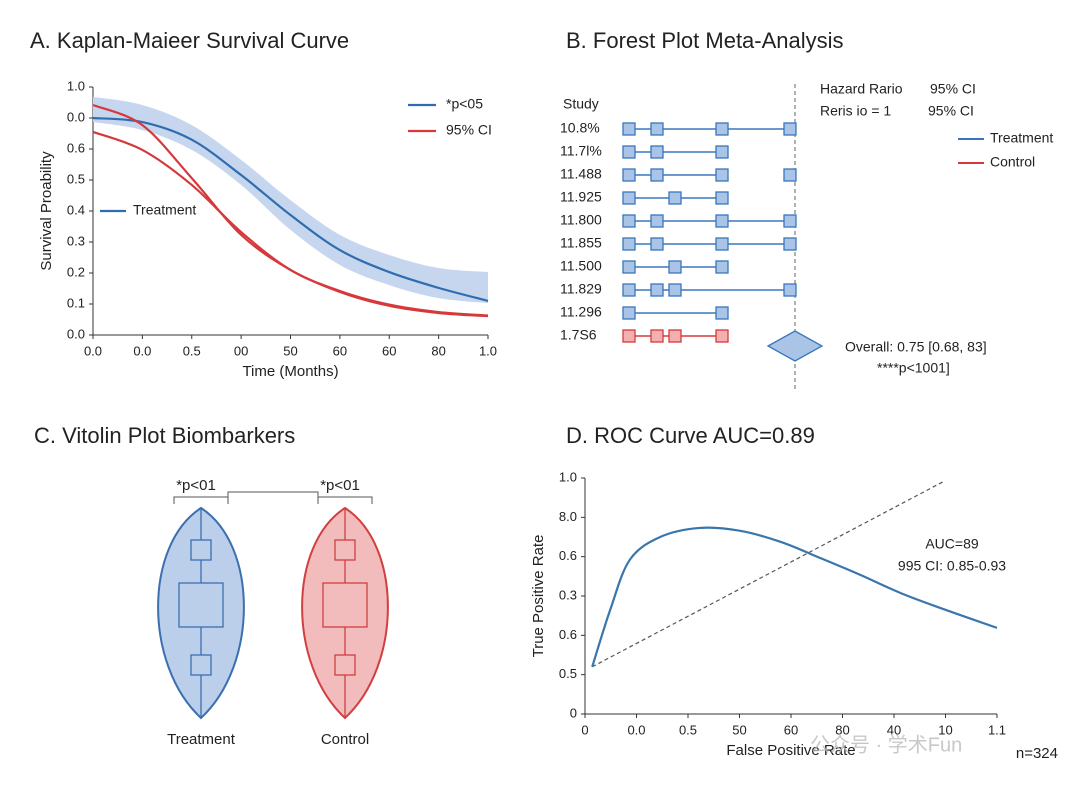 The height and width of the screenshot is (788, 1080). Describe the element at coordinates (573, 712) in the screenshot. I see `y-tick-label: 0` at that location.